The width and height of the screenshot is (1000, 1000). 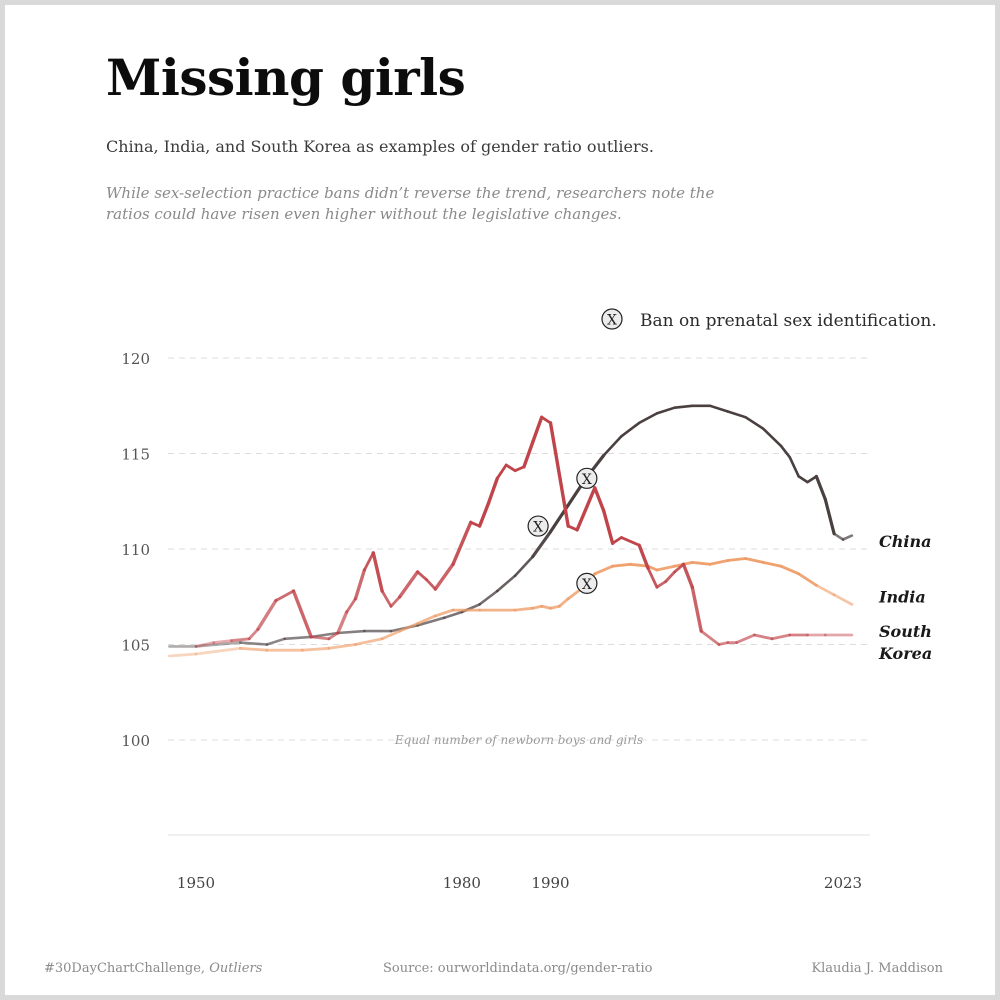 What do you see at coordinates (135, 359) in the screenshot?
I see `y-tick-label: 120` at bounding box center [135, 359].